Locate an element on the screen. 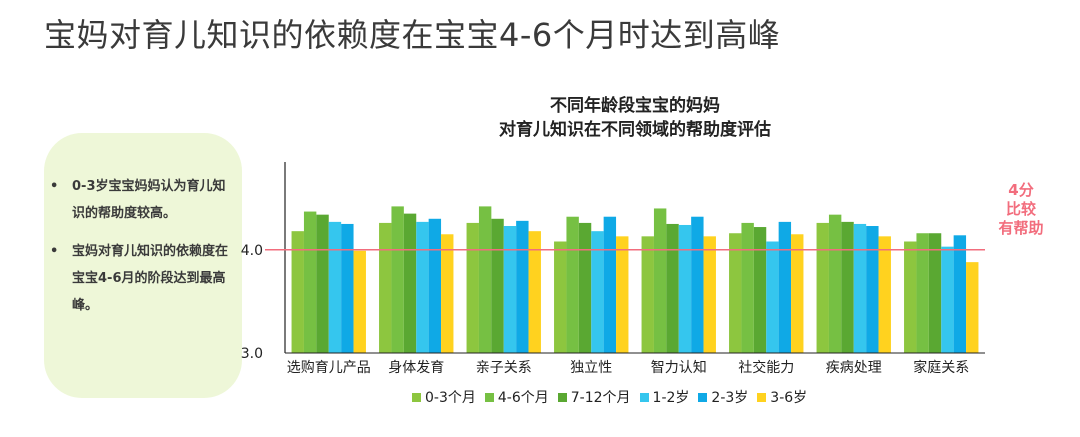  reference-annotation-line: 4分 is located at coordinates (1021, 190).